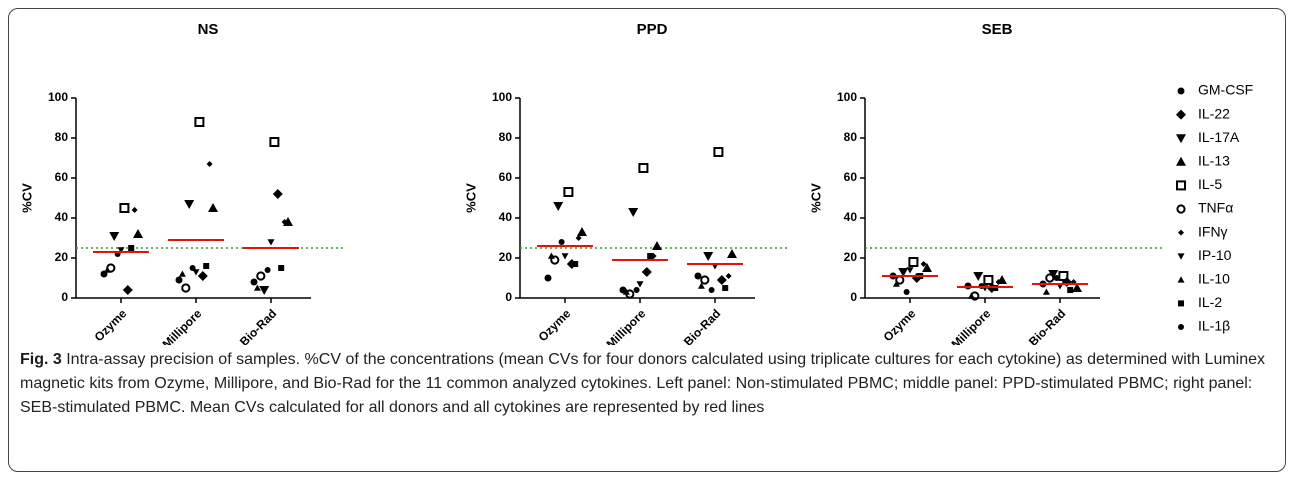 The width and height of the screenshot is (1296, 482). I want to click on legend-label: IL-17A, so click(1219, 137).